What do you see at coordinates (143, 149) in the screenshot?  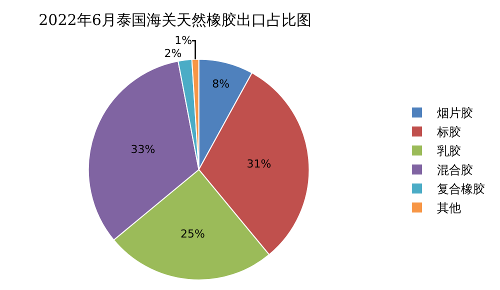 I see `data-label: 33%` at bounding box center [143, 149].